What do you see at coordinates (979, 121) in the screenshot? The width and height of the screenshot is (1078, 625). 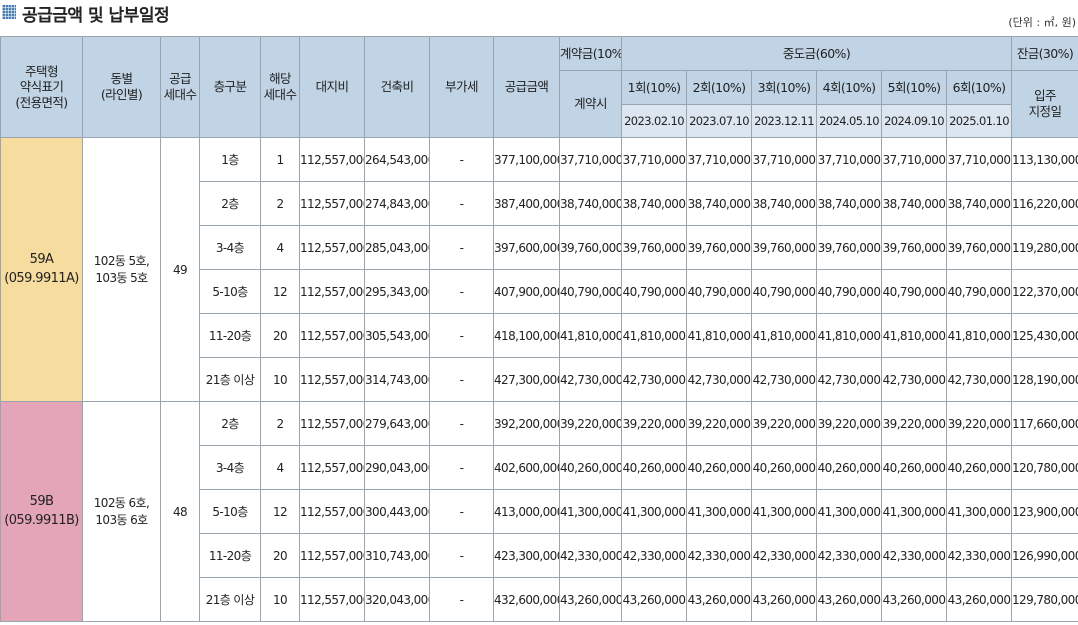 I see `installment-date-6: 2025.01.10` at bounding box center [979, 121].